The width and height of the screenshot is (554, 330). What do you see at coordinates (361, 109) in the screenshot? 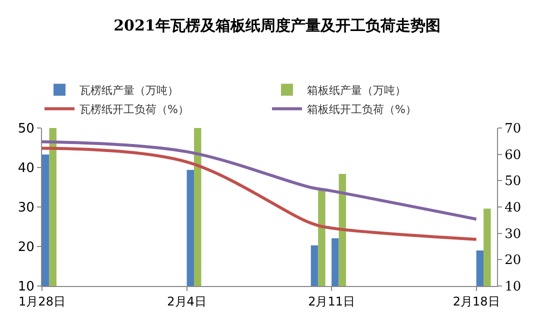
I see `legend-label: 箱板纸开工负荷（%）` at bounding box center [361, 109].